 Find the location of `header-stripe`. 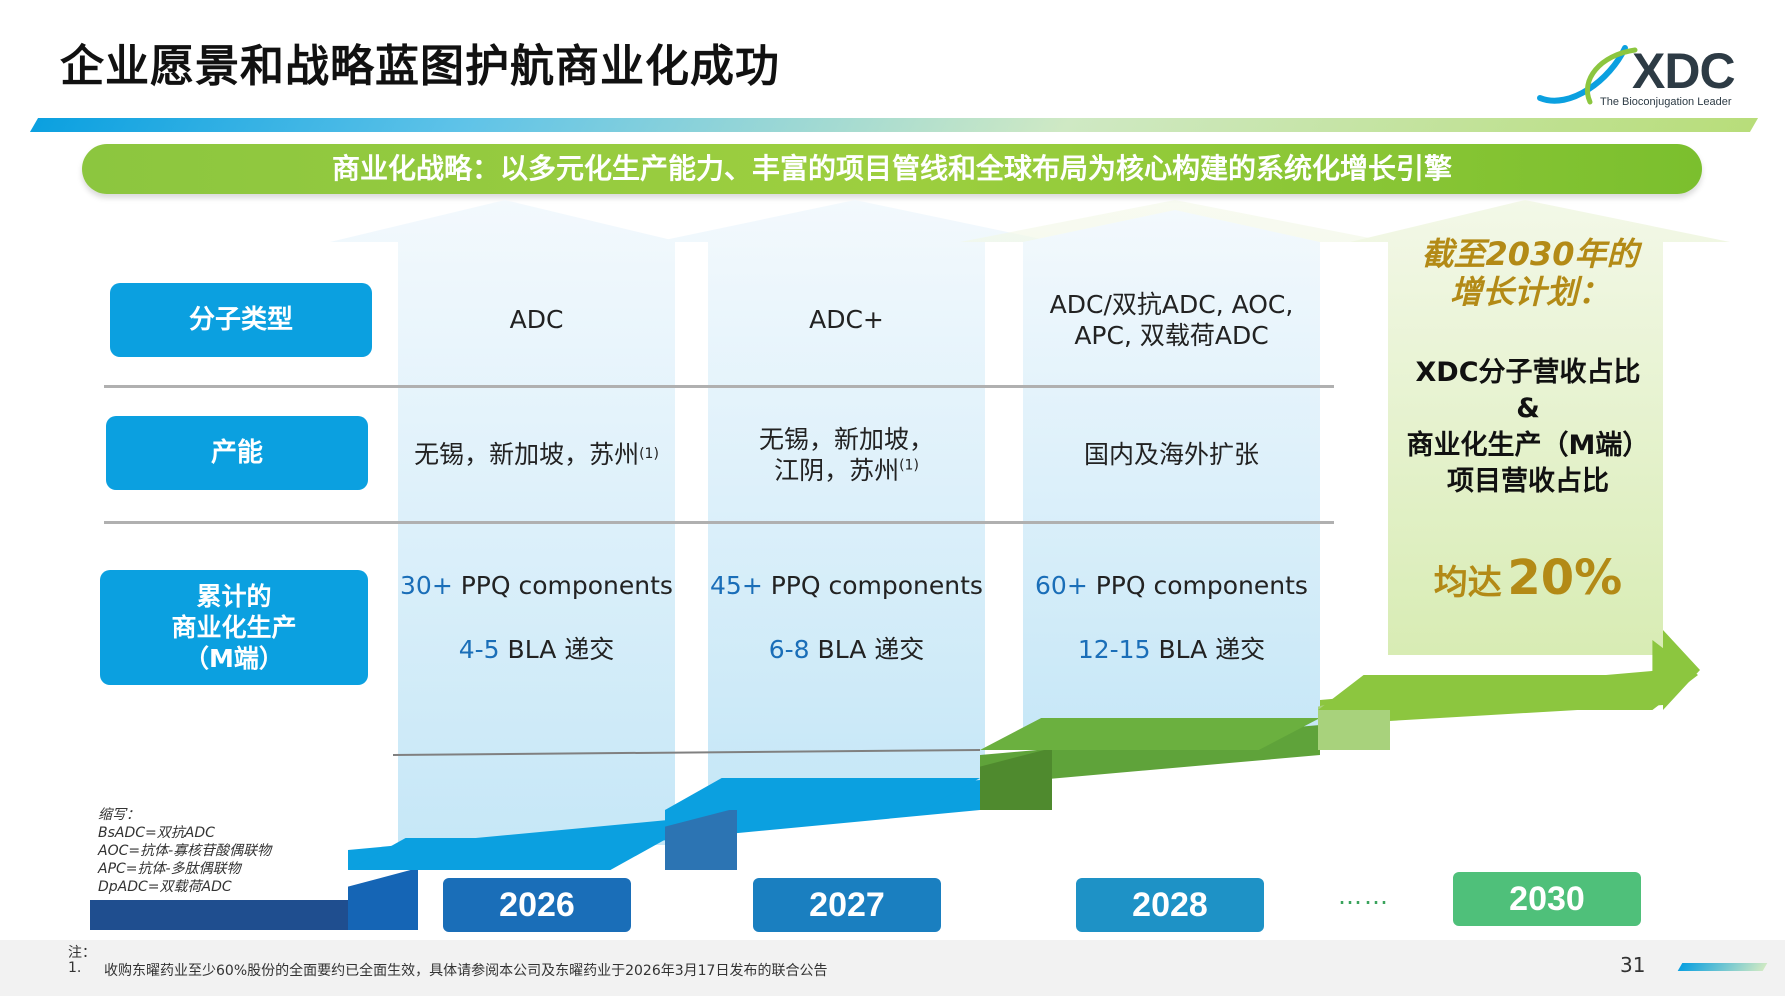

header-stripe is located at coordinates (894, 125).